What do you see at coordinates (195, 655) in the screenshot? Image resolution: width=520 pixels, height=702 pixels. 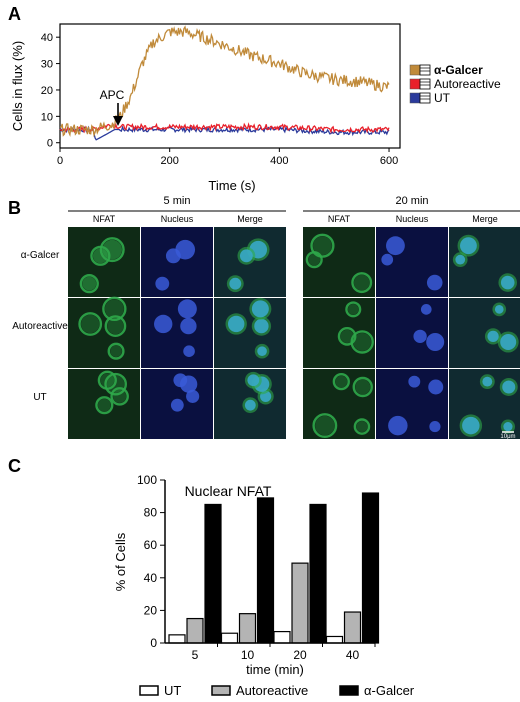 I see `x-tick-label: 5` at bounding box center [195, 655].